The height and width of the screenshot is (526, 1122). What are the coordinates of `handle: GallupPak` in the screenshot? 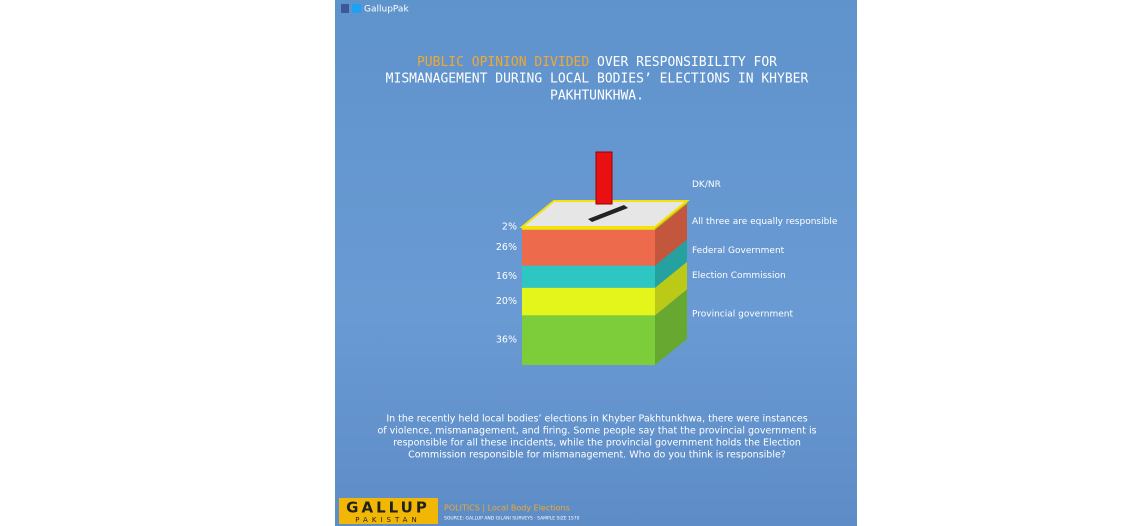 It's located at (386, 10).